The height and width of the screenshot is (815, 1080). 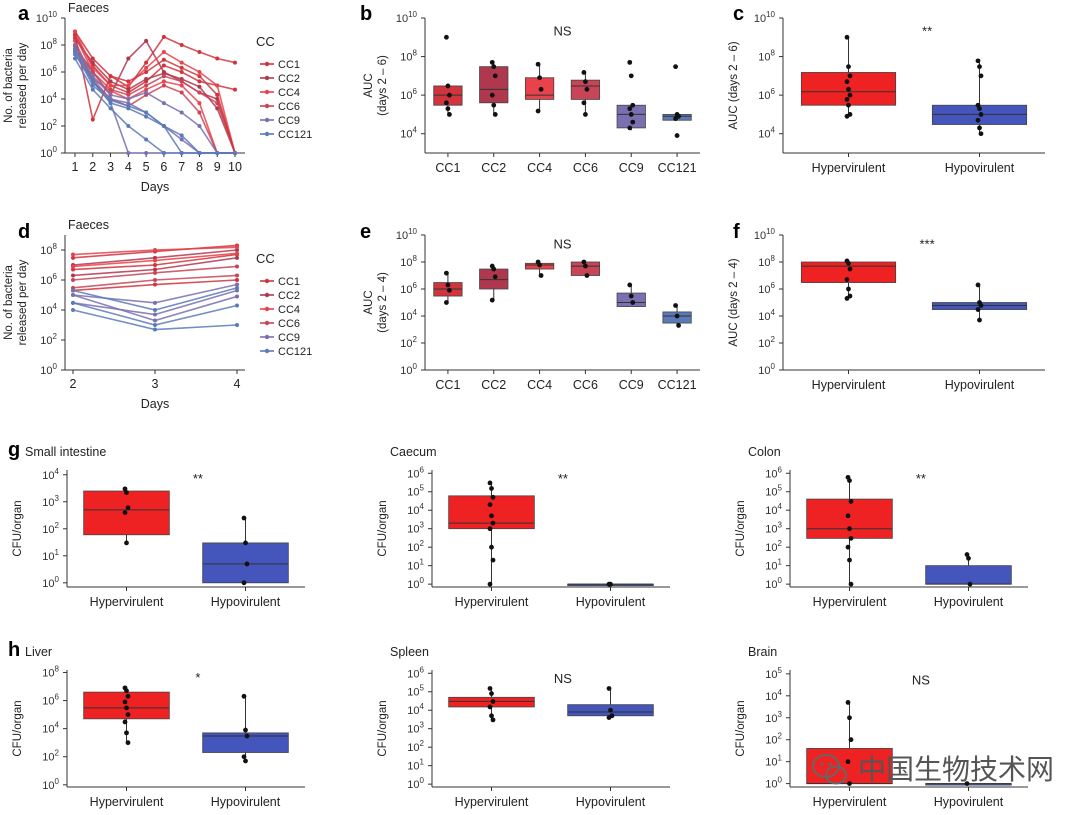 What do you see at coordinates (773, 53) in the screenshot?
I see `y-tick-exponent: 8` at bounding box center [773, 53].